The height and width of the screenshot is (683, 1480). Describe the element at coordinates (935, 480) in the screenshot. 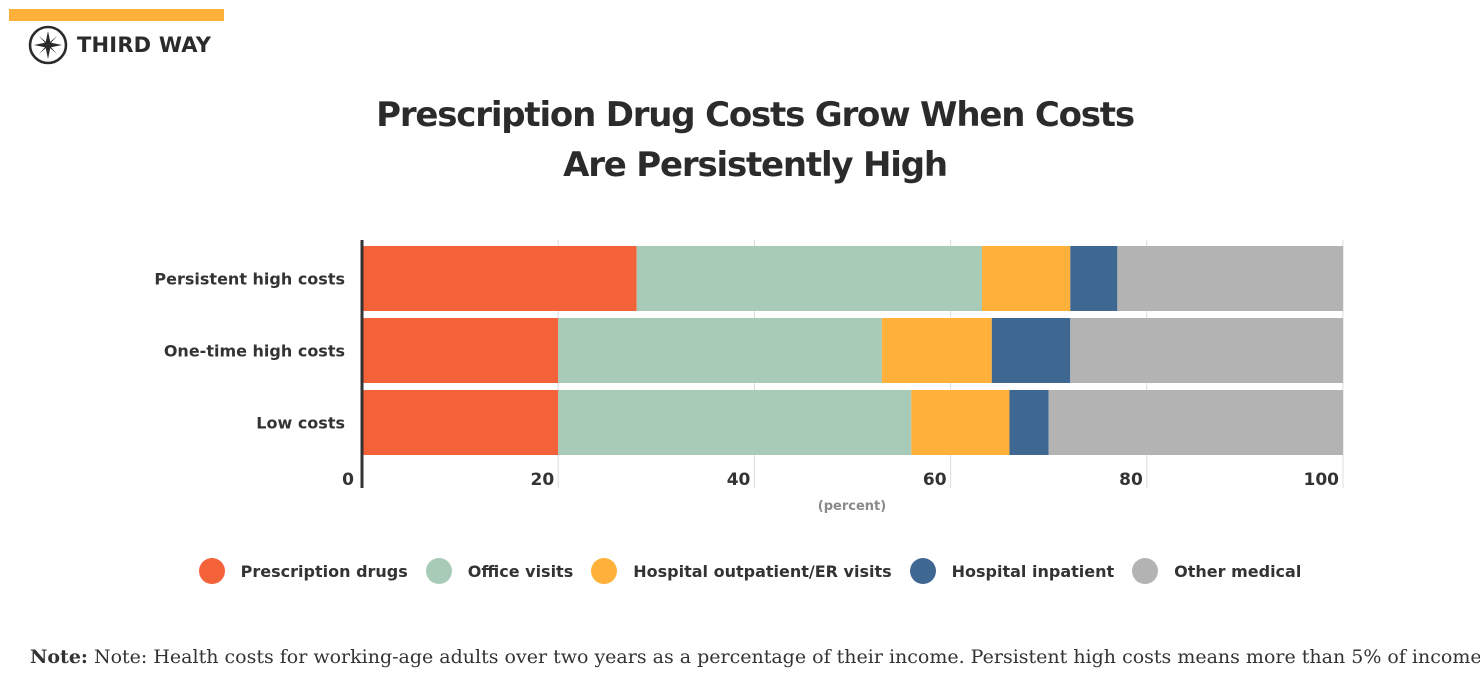

I see `x-tick-label: 60` at that location.